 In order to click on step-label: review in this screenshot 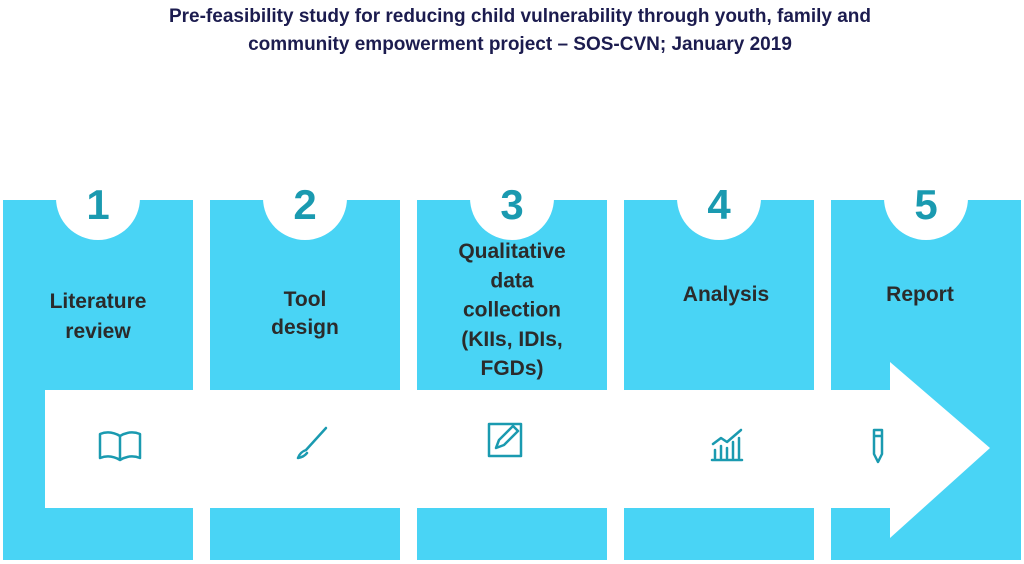, I will do `click(98, 331)`.